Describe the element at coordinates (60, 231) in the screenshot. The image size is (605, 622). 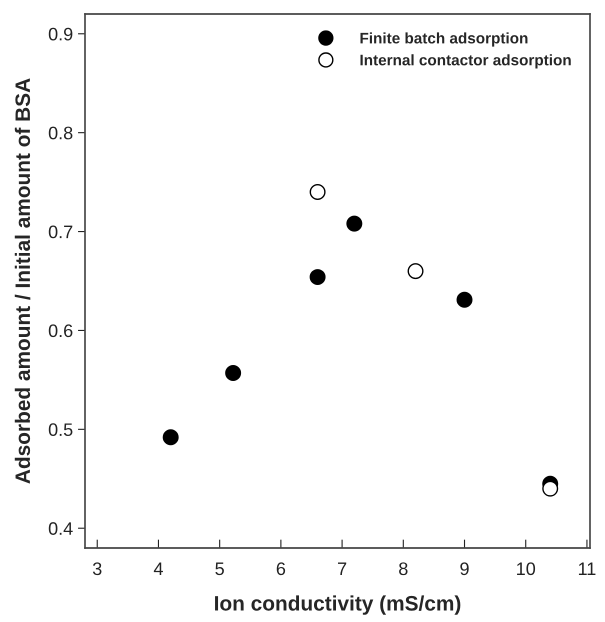
I see `y-tick-label: 0.7` at that location.